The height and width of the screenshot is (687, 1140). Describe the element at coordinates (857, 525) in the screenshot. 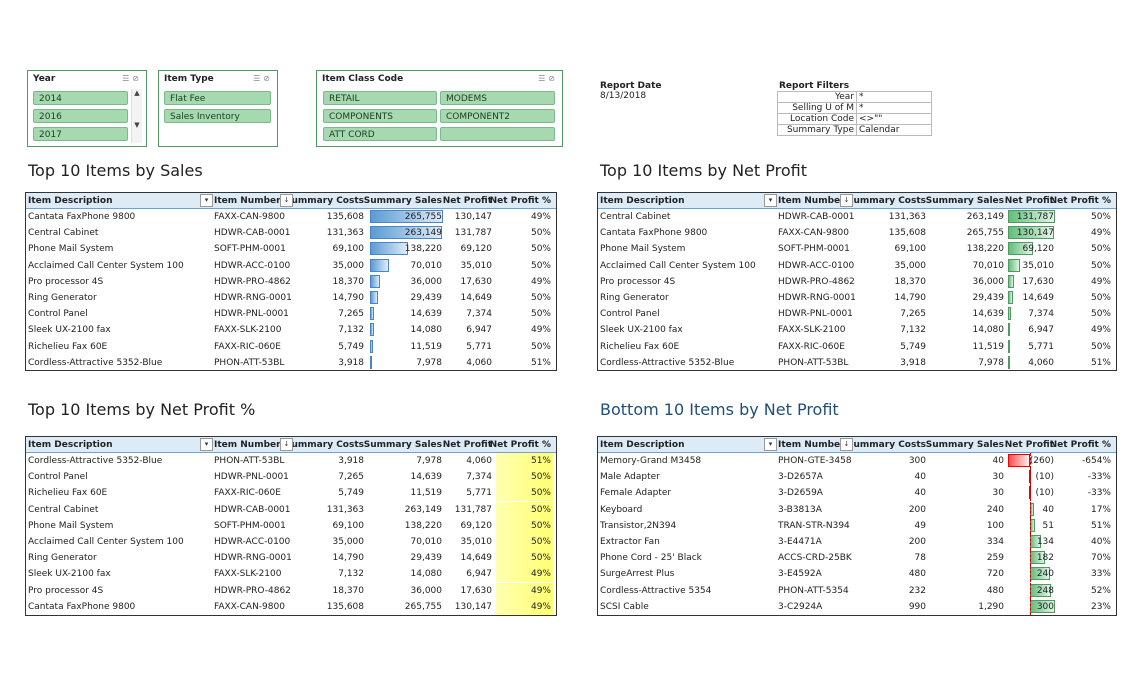

I see `table-row: Transistor,2N394 TRAN-STR-N394 49 100 51 51%` at that location.